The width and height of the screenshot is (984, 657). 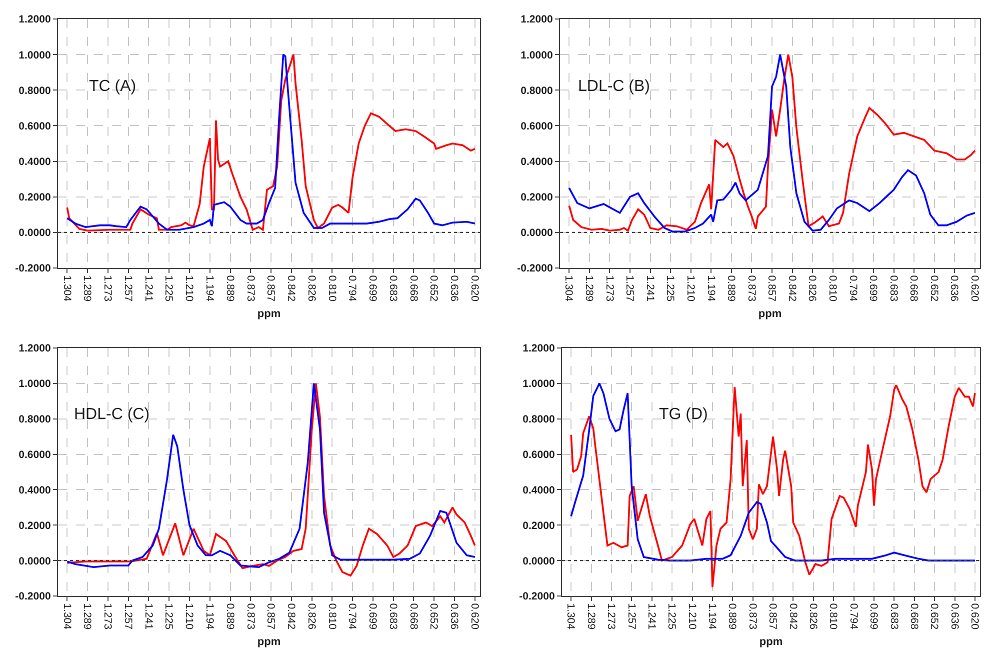 I want to click on text: TC (A), so click(x=112, y=86).